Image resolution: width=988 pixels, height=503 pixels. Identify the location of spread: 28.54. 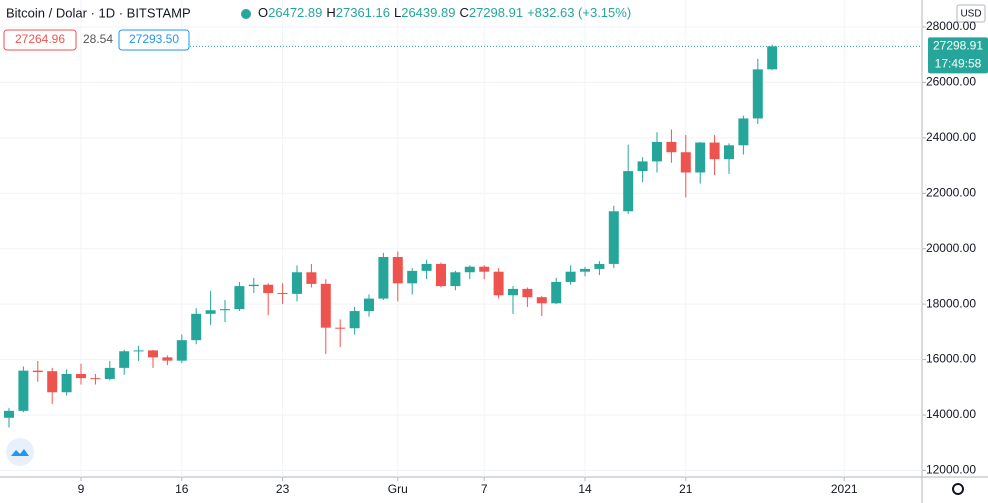
(98, 39).